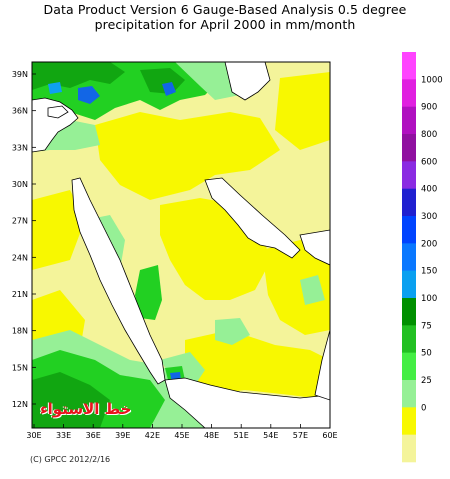 This screenshot has height=479, width=450. Describe the element at coordinates (20, 404) in the screenshot. I see `lat-label: 12N` at that location.